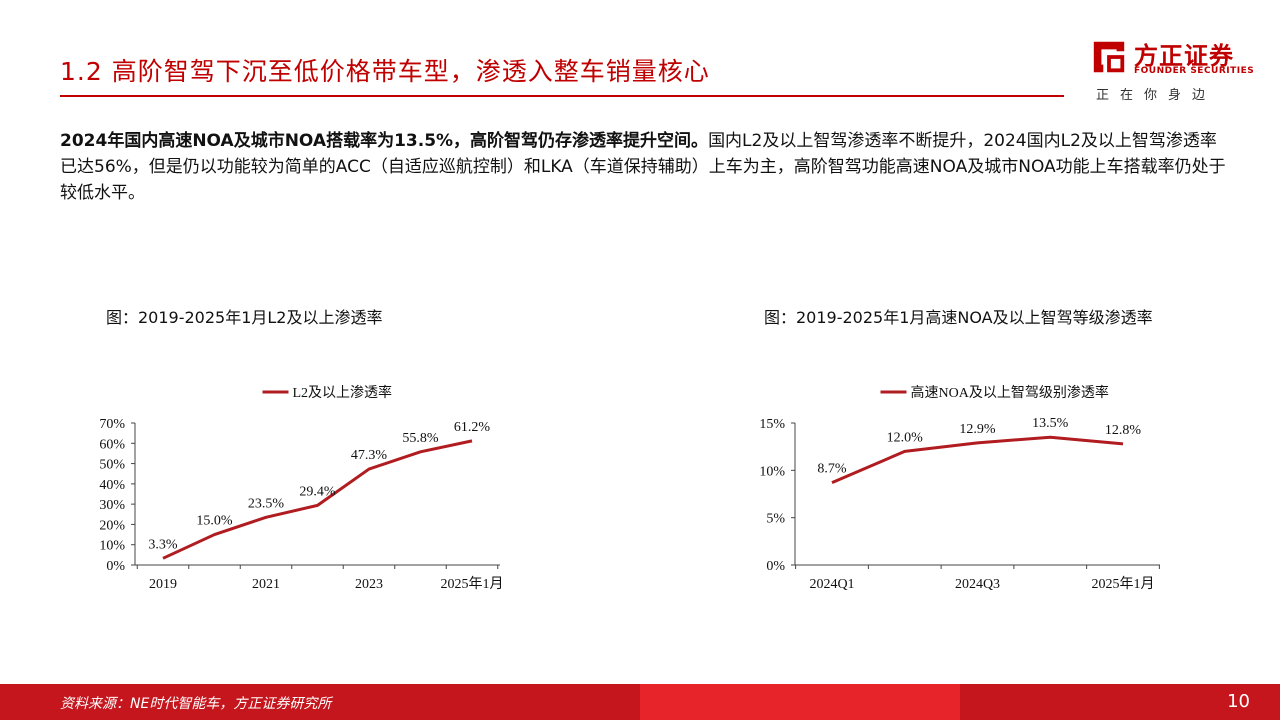  What do you see at coordinates (775, 519) in the screenshot?
I see `chart2-y-tick-label: 5%` at bounding box center [775, 519].